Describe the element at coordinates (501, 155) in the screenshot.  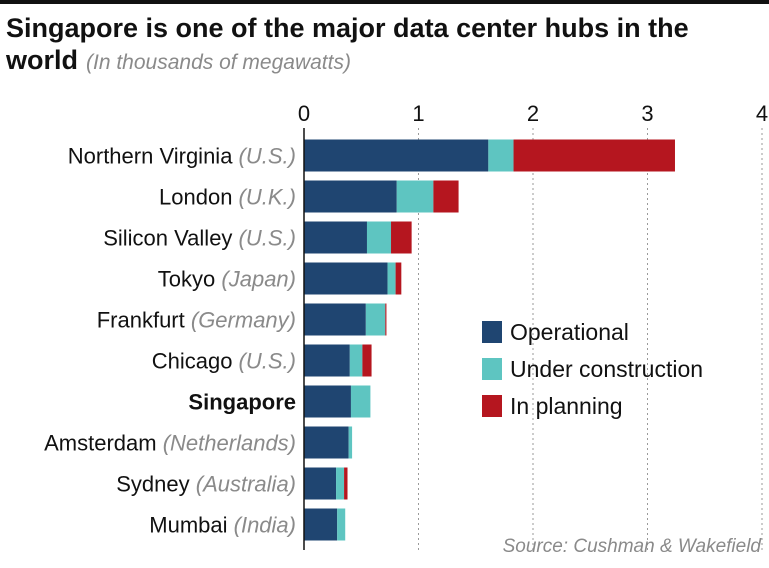
I see `bar-northern-virginia-under-construction` at that location.